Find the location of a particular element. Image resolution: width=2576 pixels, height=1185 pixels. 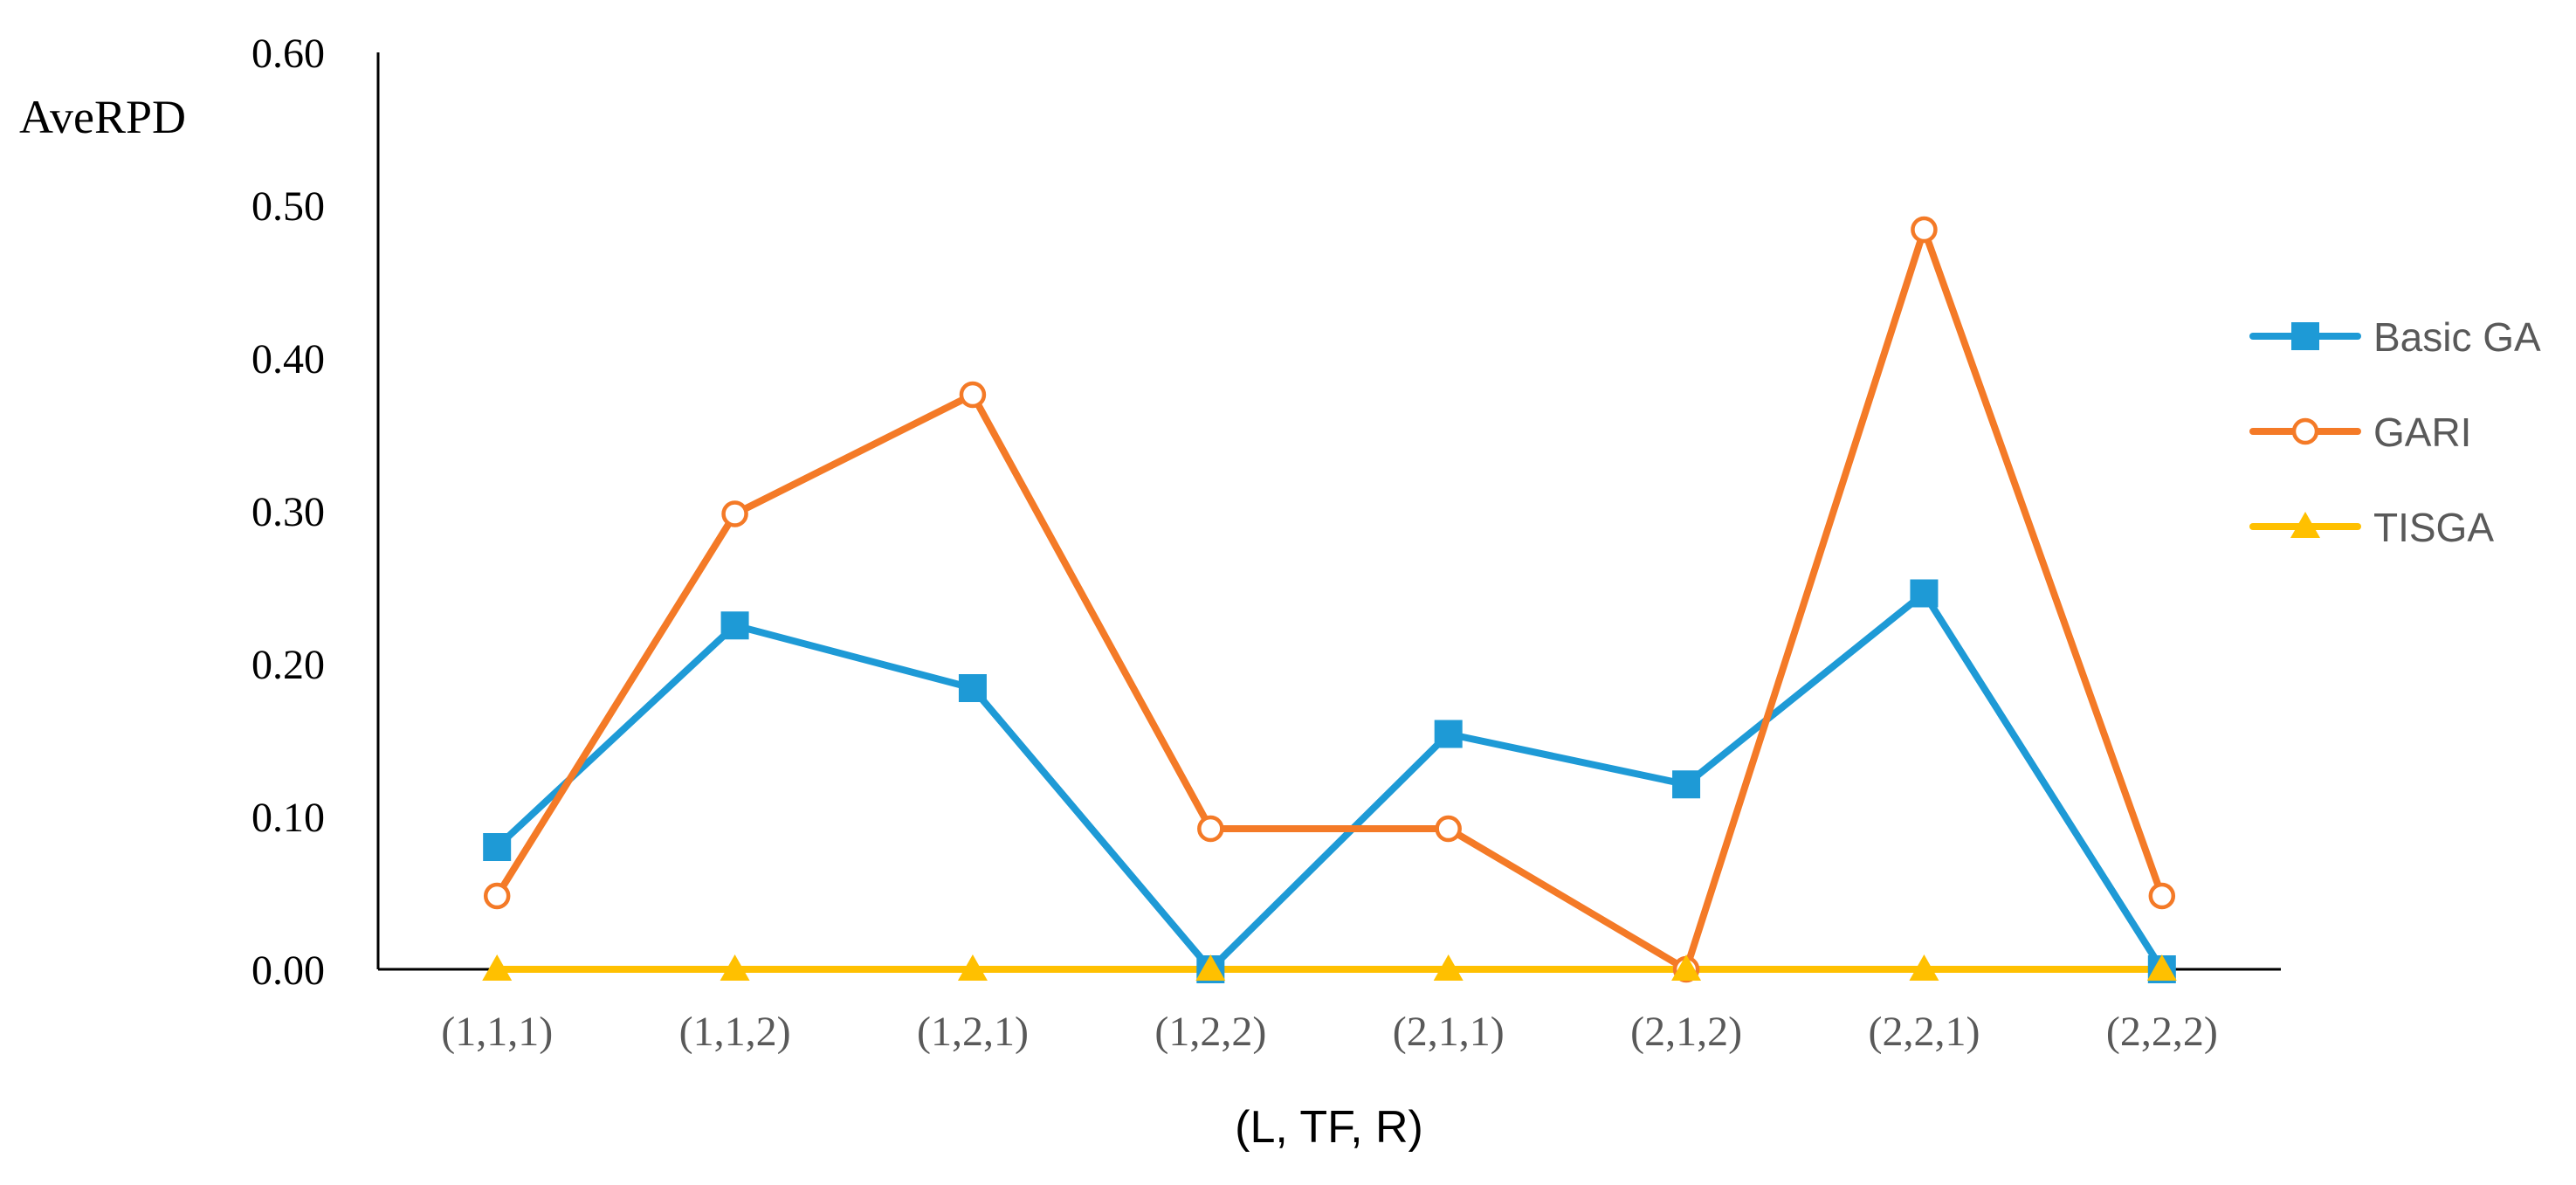

y-tick-label: 0.30 is located at coordinates (288, 512).